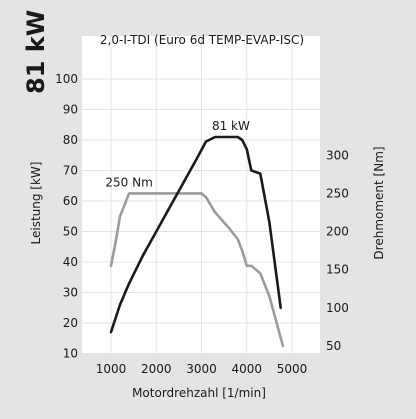  I want to click on x-axis-title: Motordrehzahl [1/min], so click(199, 393).